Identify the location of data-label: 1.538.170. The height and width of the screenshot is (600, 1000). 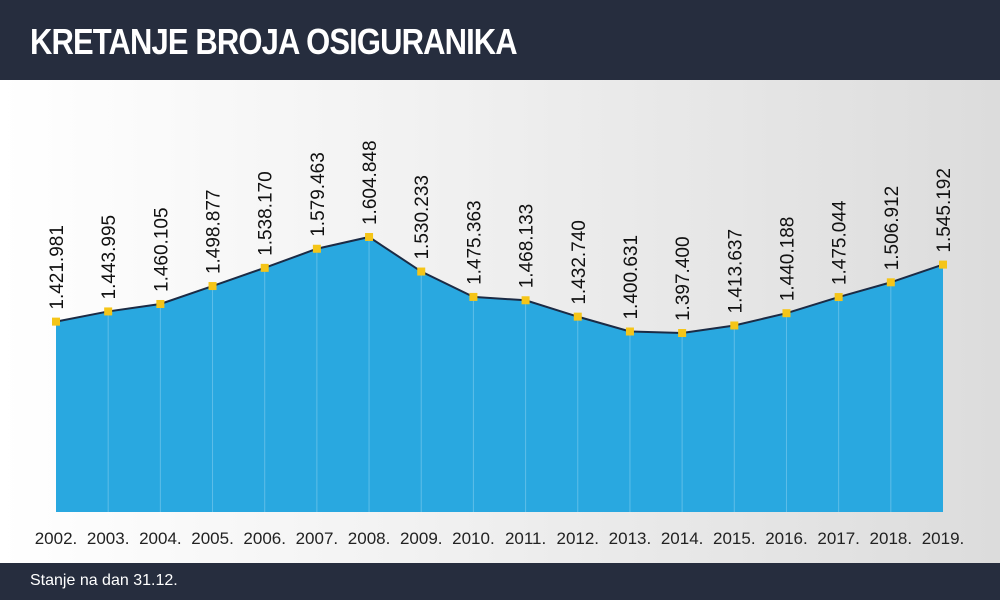
(266, 213).